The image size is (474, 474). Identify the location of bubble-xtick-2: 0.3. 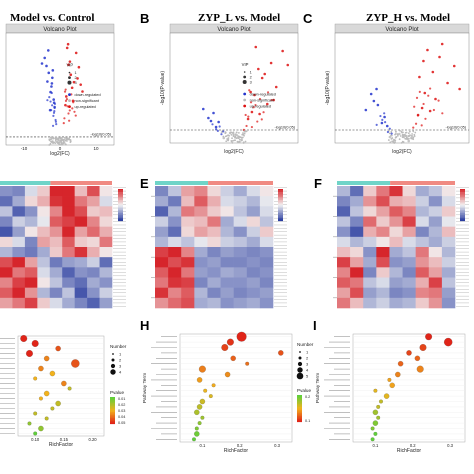
(450, 445).